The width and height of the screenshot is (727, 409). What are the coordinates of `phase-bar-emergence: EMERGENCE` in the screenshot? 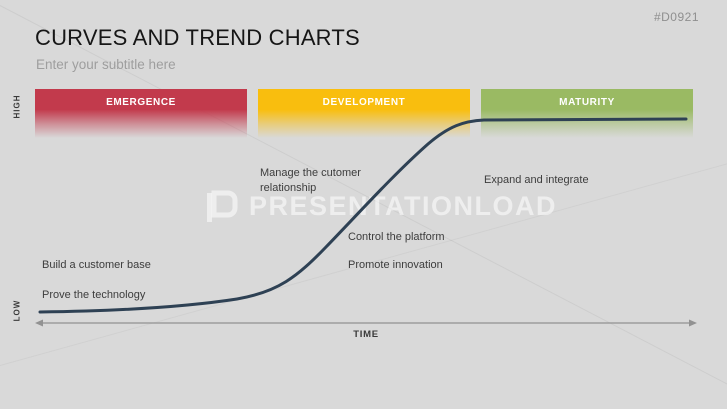 It's located at (141, 113).